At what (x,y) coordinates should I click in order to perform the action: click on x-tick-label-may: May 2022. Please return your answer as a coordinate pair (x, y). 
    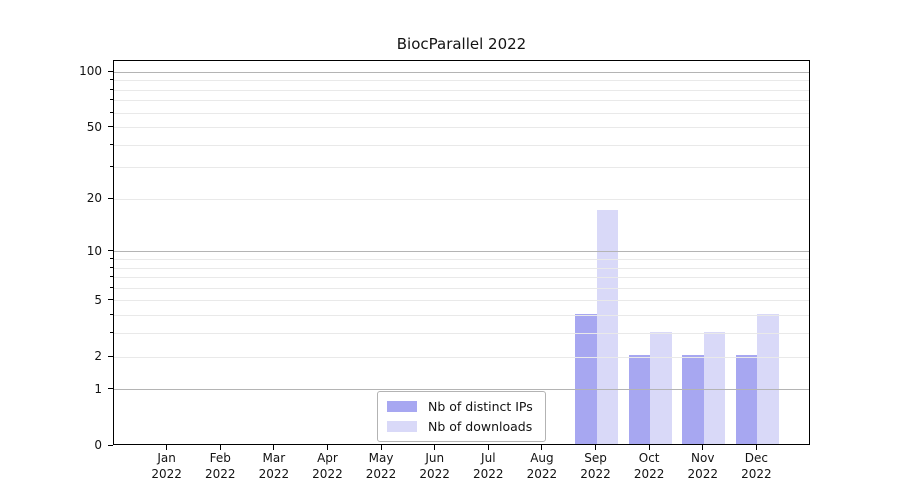
    Looking at the image, I should click on (381, 466).